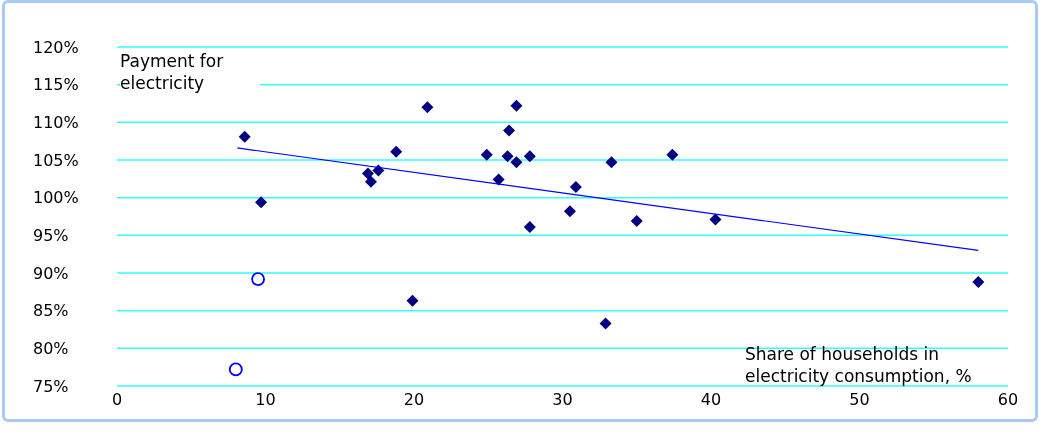 This screenshot has height=448, width=1046. Describe the element at coordinates (117, 400) in the screenshot. I see `x-tick-label: 0` at that location.